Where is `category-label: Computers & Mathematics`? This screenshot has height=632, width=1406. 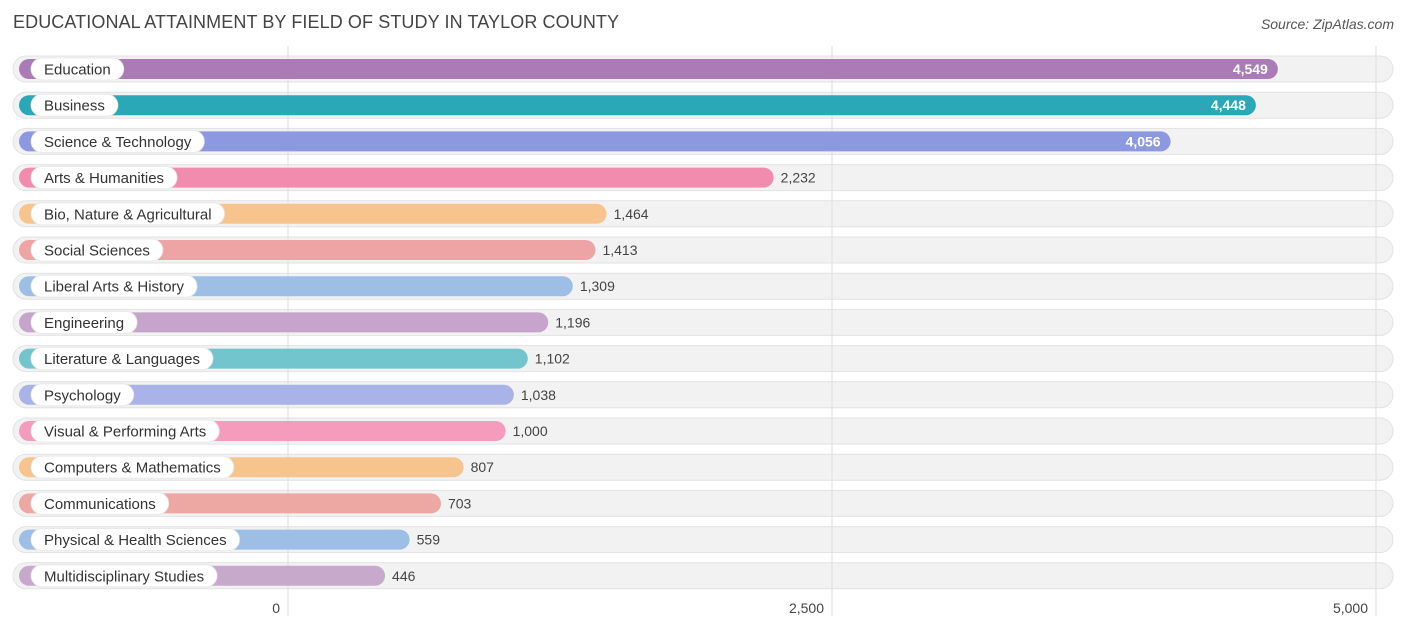
category-label: Computers & Mathematics is located at coordinates (132, 468).